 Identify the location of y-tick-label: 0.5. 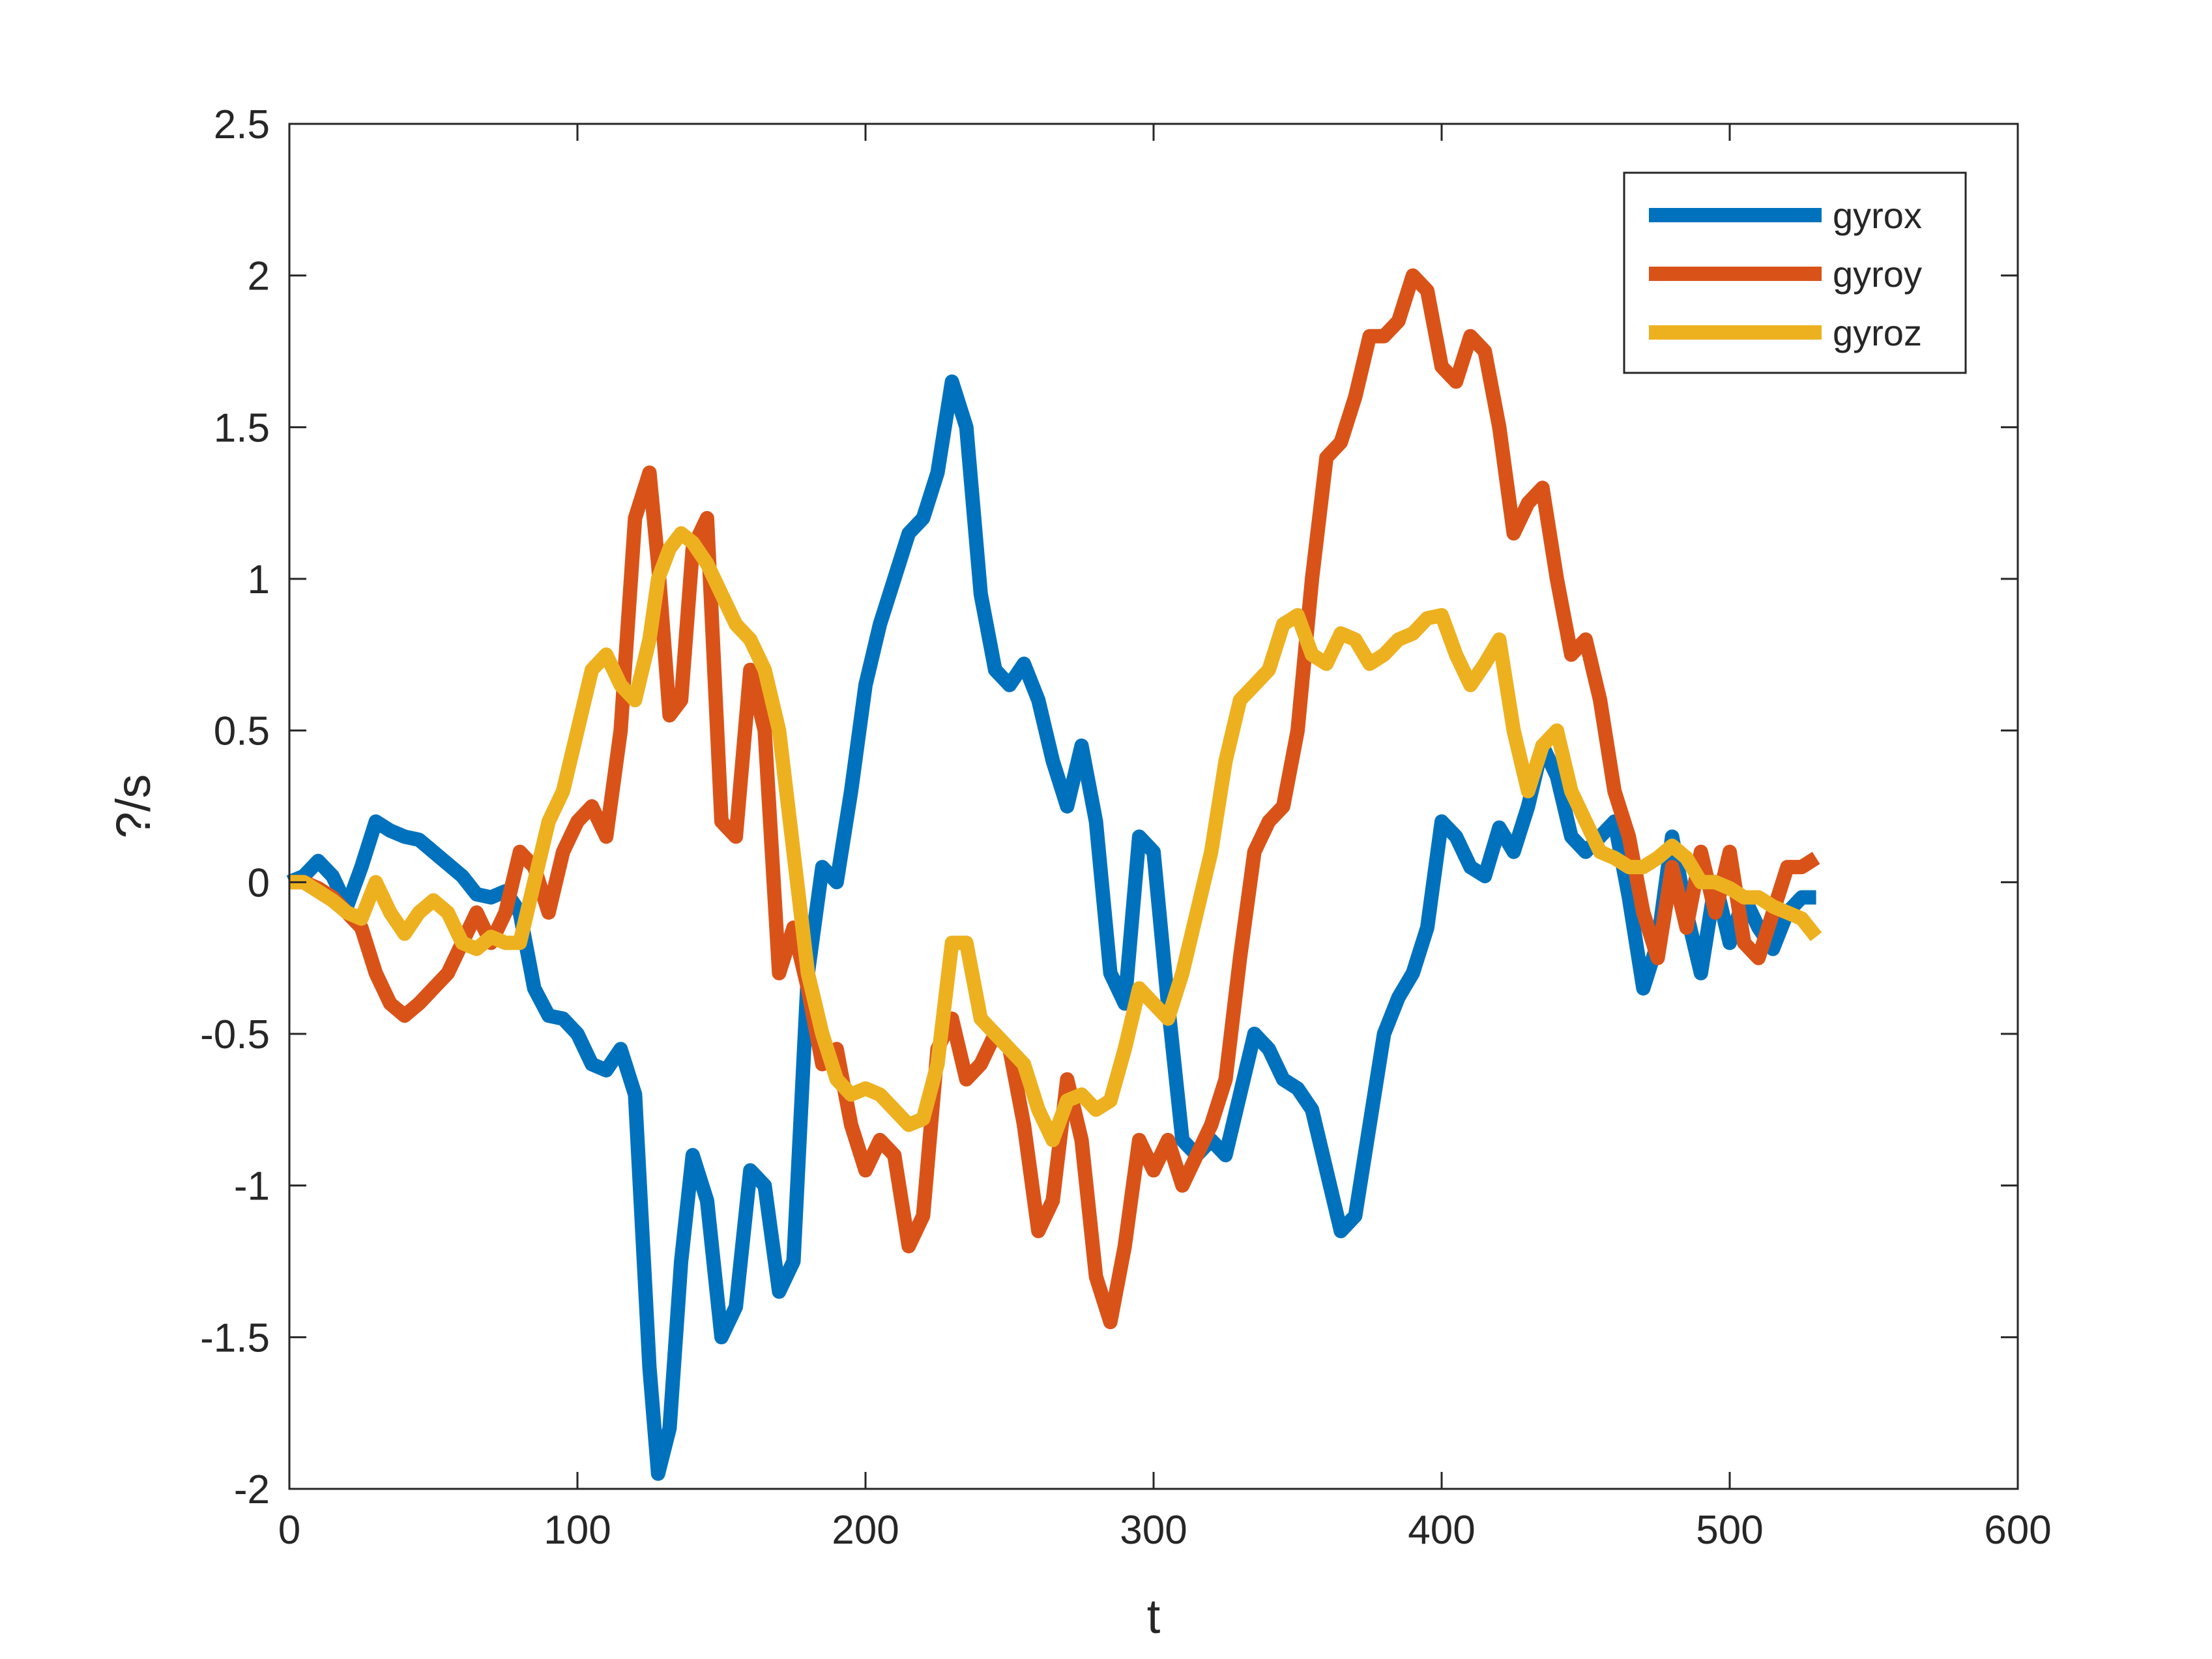
(242, 731).